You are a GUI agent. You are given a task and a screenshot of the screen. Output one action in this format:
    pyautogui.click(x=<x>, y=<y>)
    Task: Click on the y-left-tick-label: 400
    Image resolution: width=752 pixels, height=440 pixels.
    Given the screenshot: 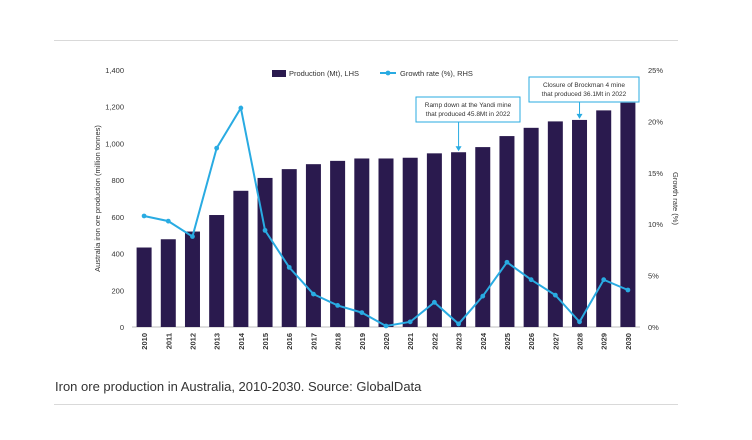 What is the action you would take?
    pyautogui.click(x=117, y=254)
    